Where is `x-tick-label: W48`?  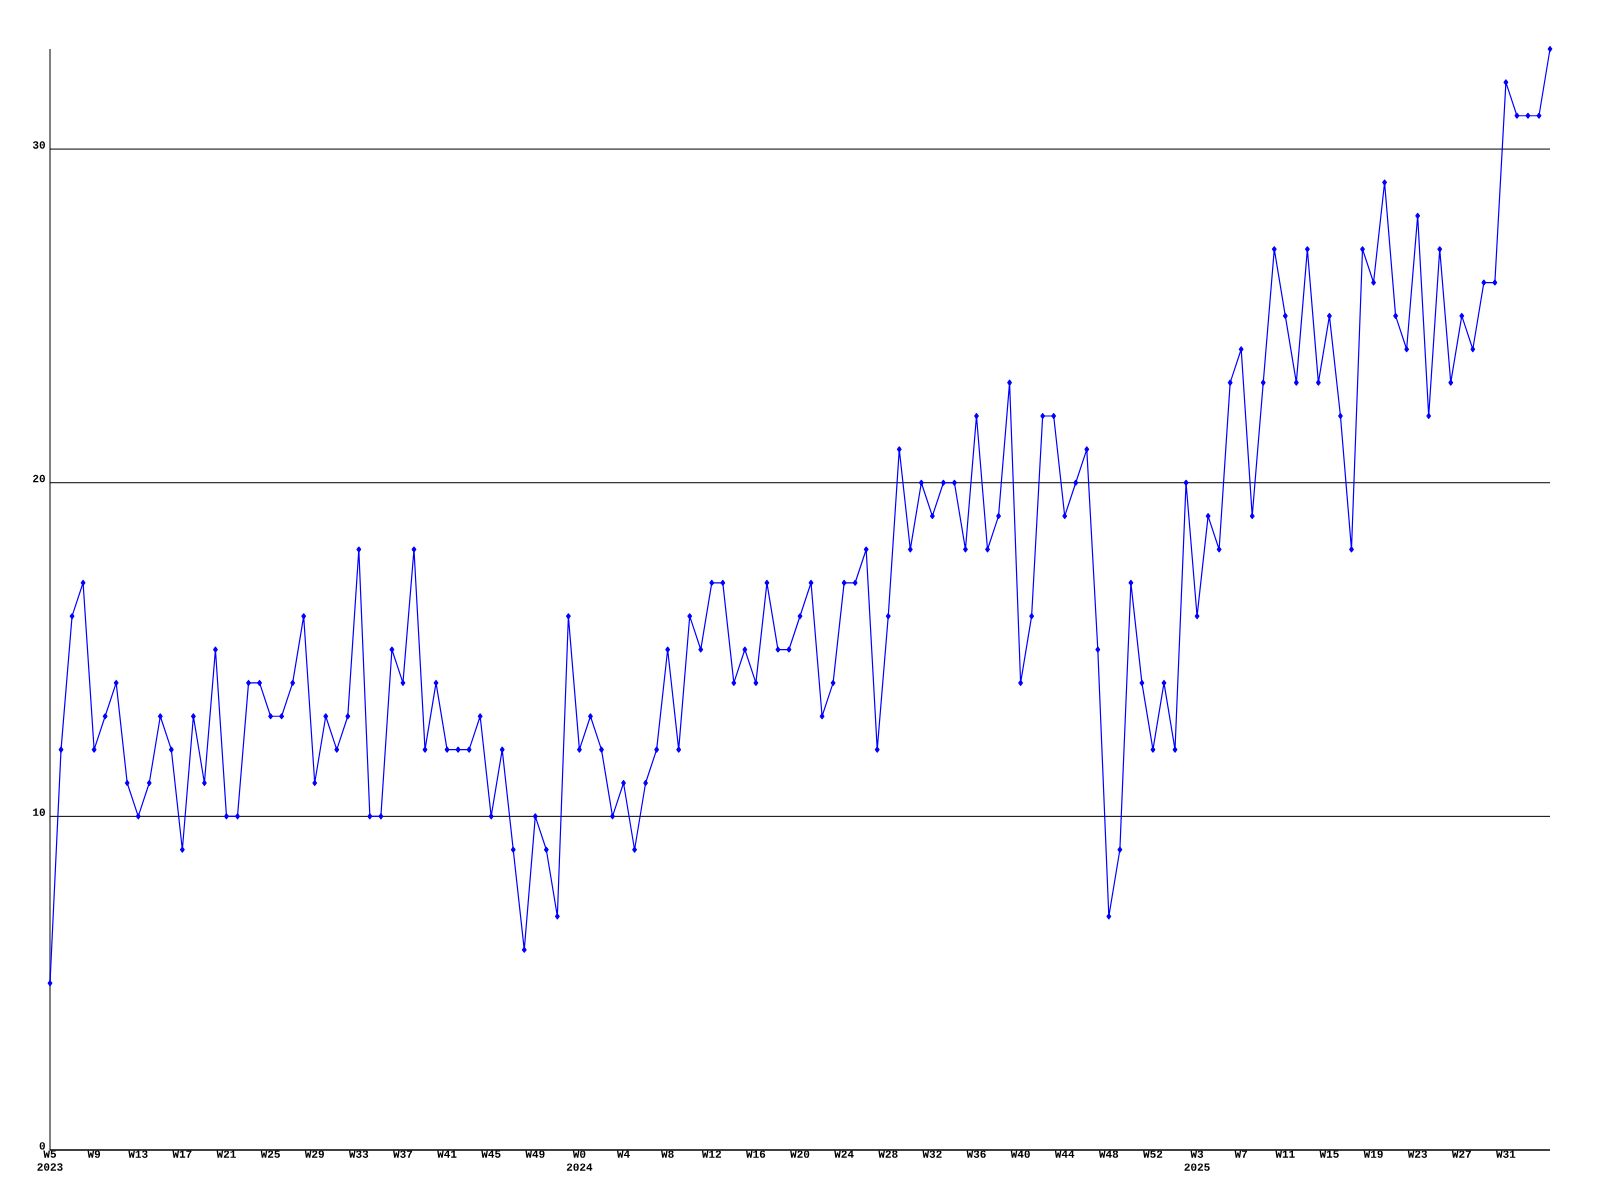
x-tick-label: W48 is located at coordinates (1108, 1154).